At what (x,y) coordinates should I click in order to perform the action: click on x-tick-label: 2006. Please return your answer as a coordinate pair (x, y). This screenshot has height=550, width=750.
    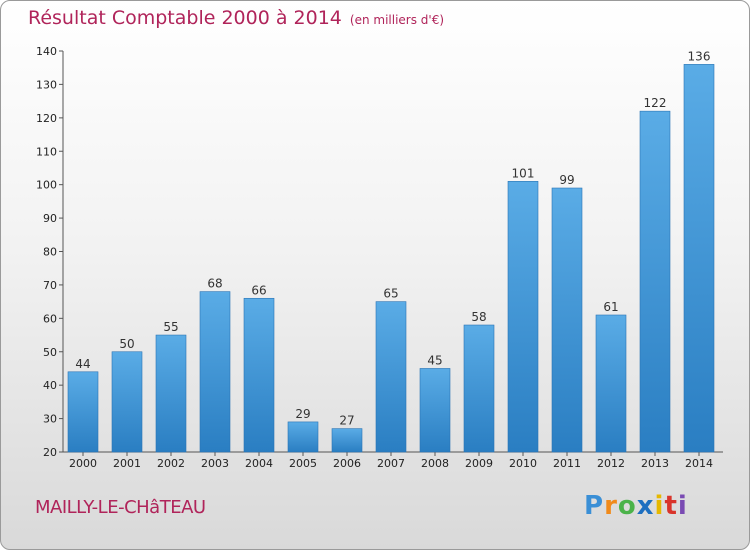
    Looking at the image, I should click on (347, 463).